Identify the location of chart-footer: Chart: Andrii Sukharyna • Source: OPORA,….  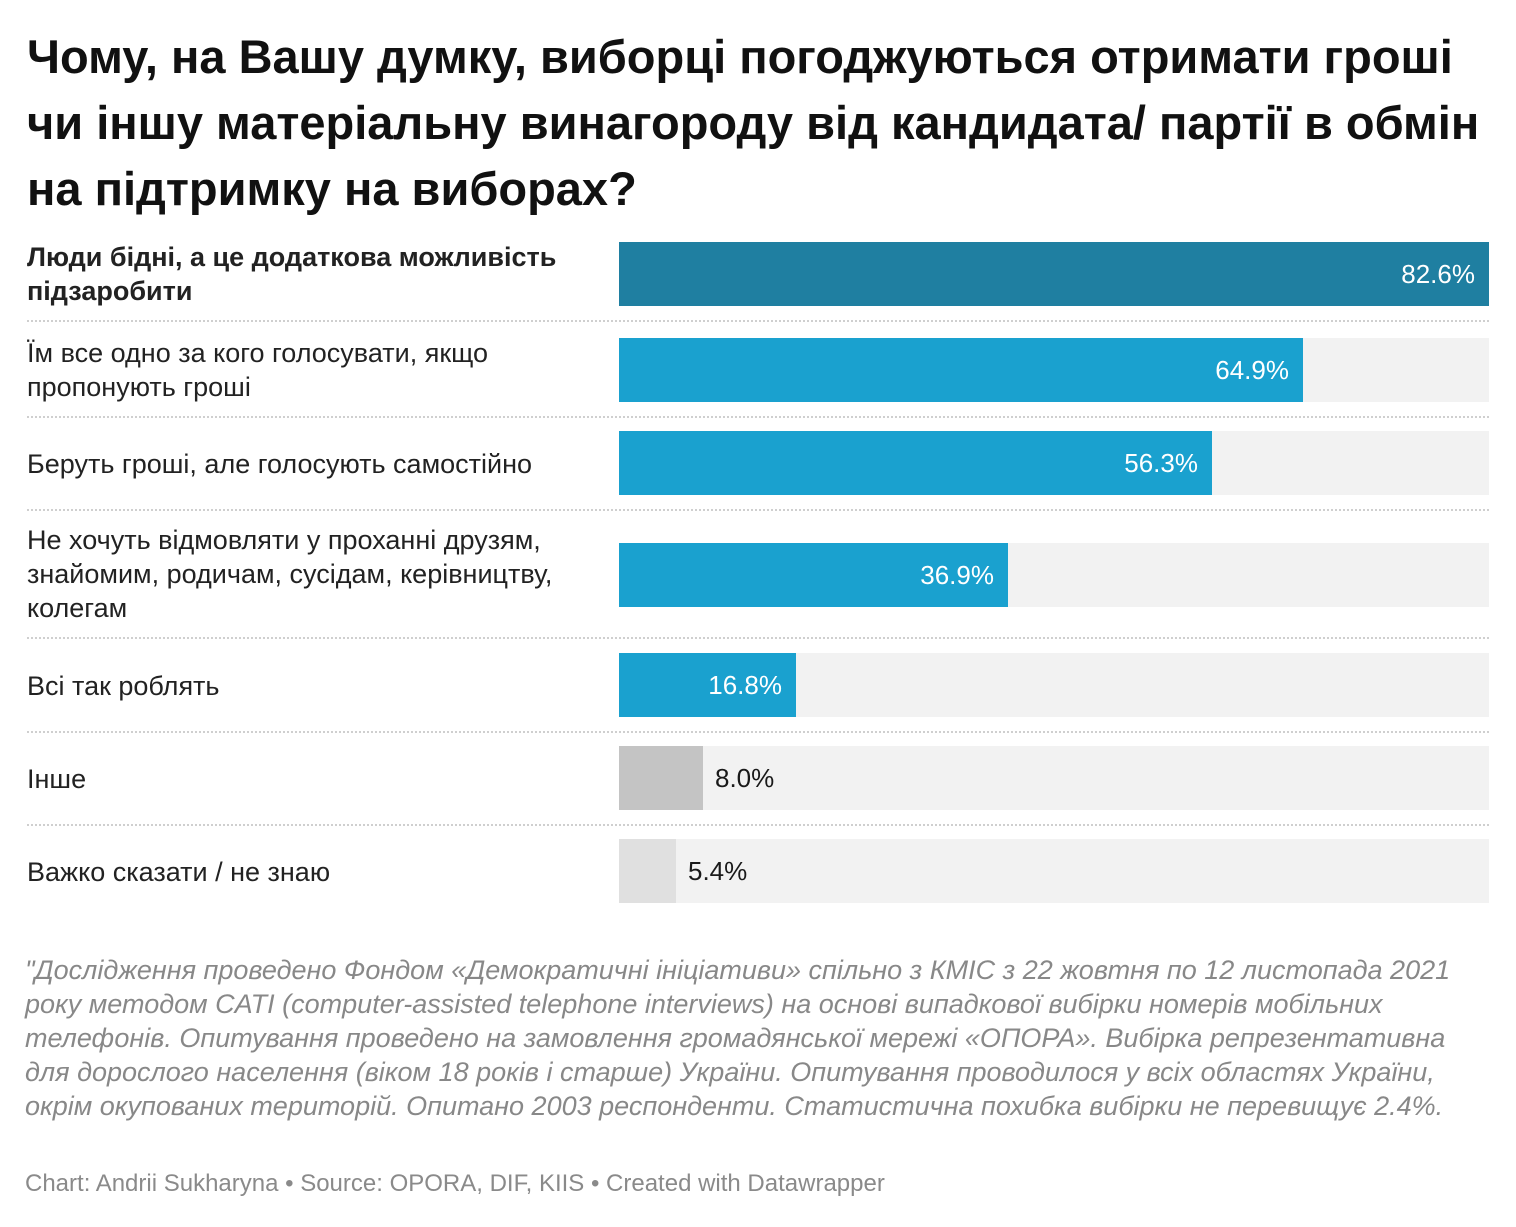
(455, 1183).